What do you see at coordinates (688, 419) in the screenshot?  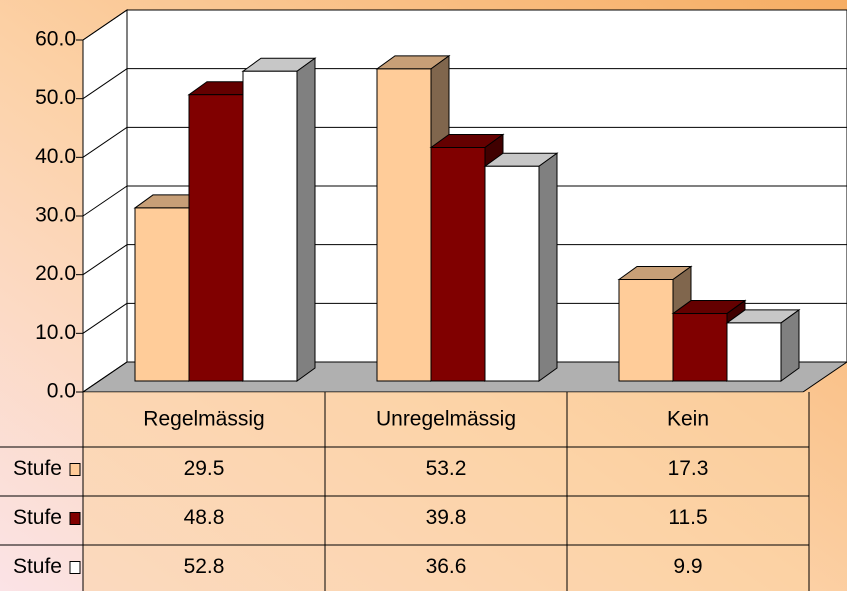 I see `category-label: Kein` at bounding box center [688, 419].